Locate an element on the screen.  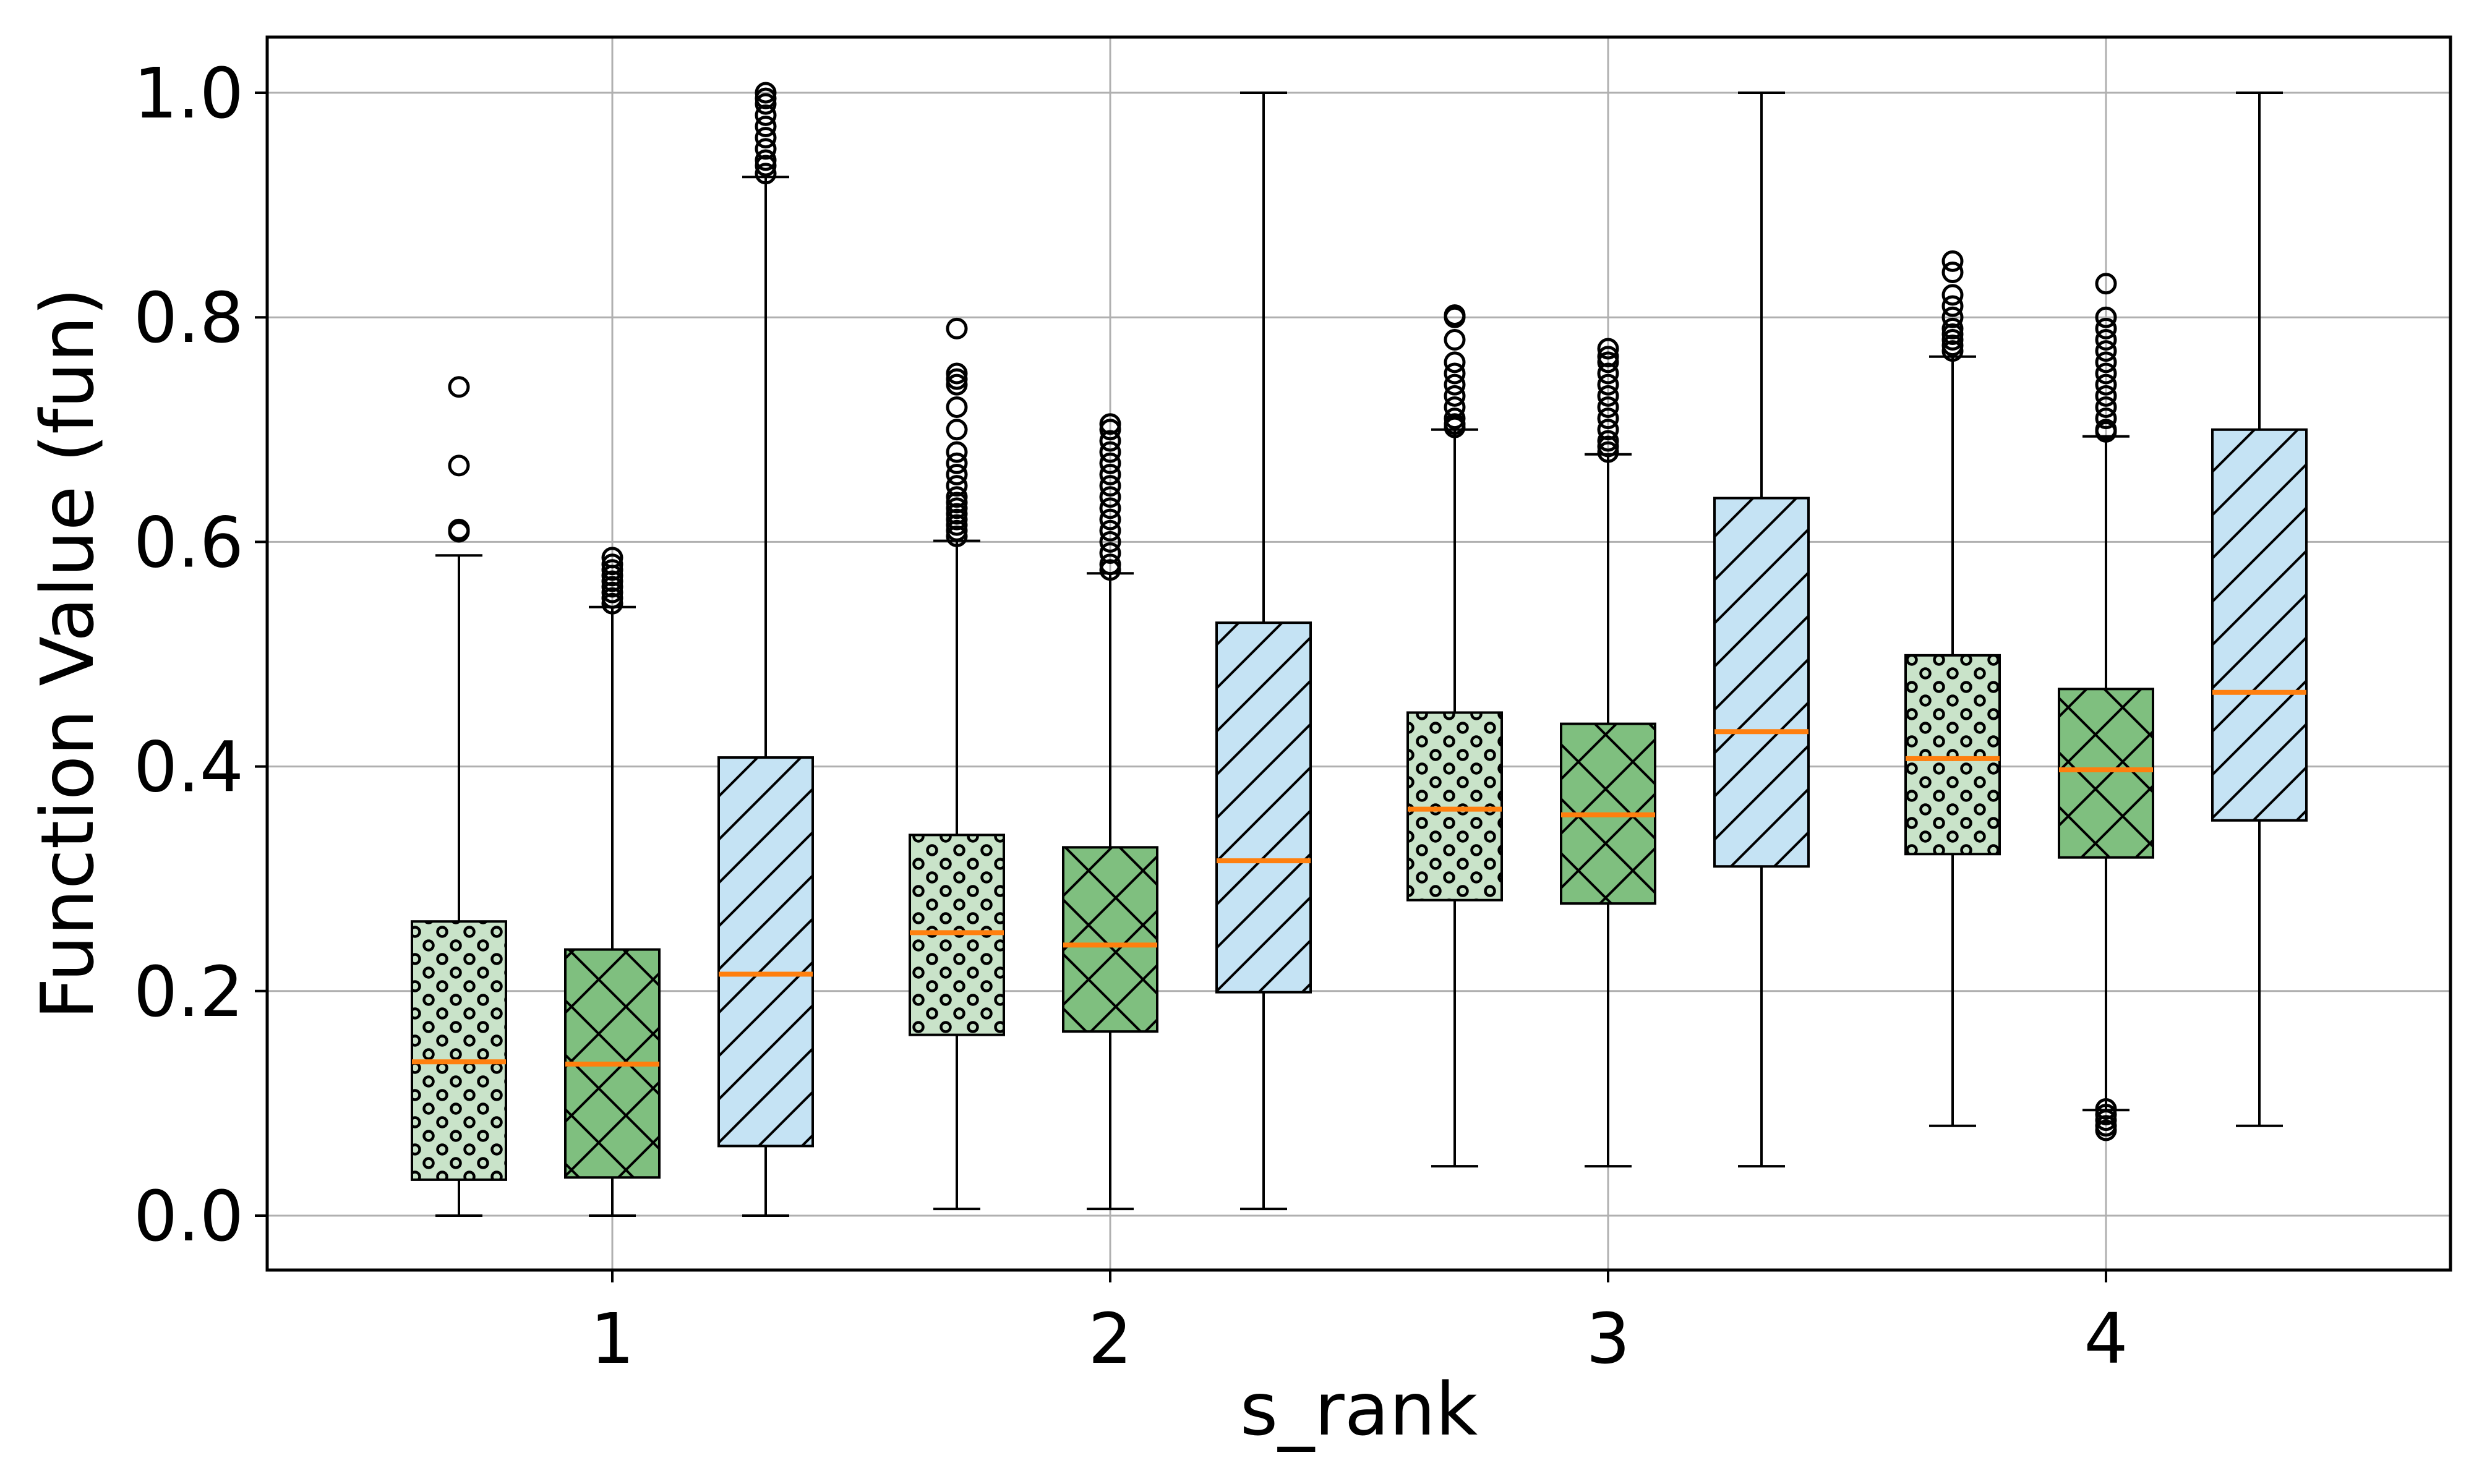
x-axis-title: s_rank is located at coordinates (1359, 1409).